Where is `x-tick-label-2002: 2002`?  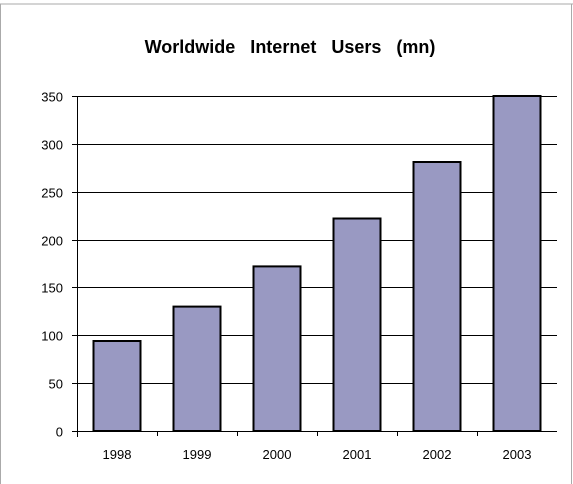 x-tick-label-2002: 2002 is located at coordinates (437, 454).